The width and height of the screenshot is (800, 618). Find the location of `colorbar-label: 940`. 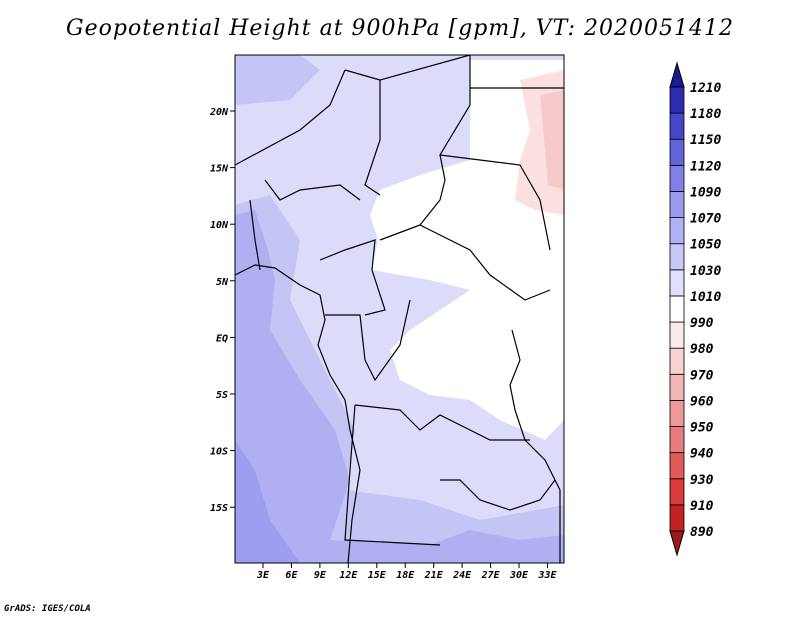

colorbar-label: 940 is located at coordinates (702, 454).